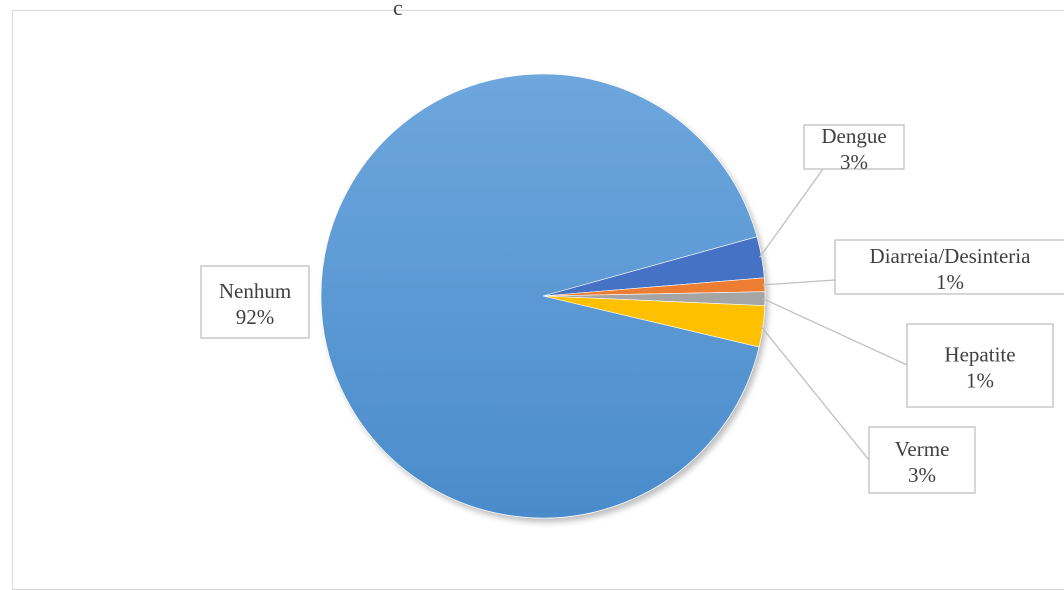 This screenshot has width=1064, height=590. I want to click on leader-line-hepatite, so click(835, 332).